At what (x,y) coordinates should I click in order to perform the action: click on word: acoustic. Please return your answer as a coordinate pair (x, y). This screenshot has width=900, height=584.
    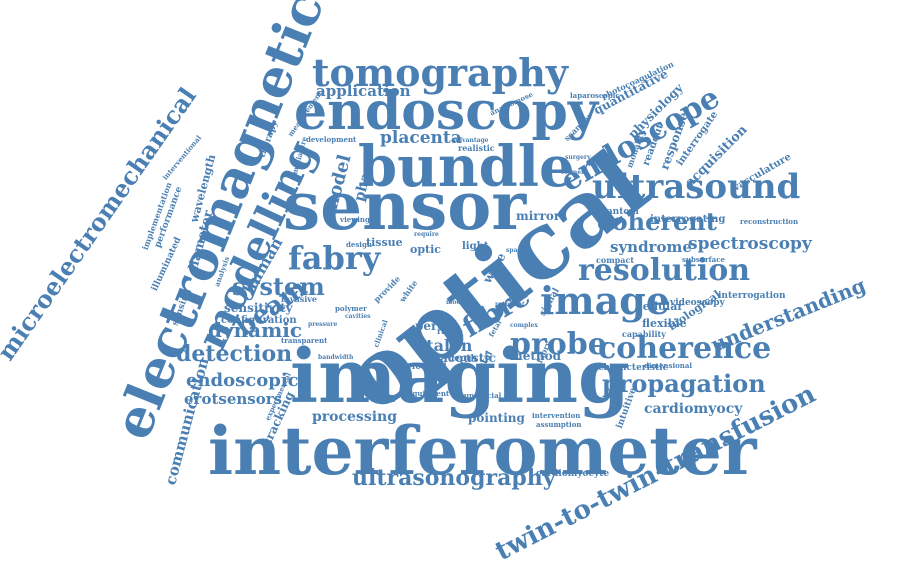
    Looking at the image, I should click on (468, 358).